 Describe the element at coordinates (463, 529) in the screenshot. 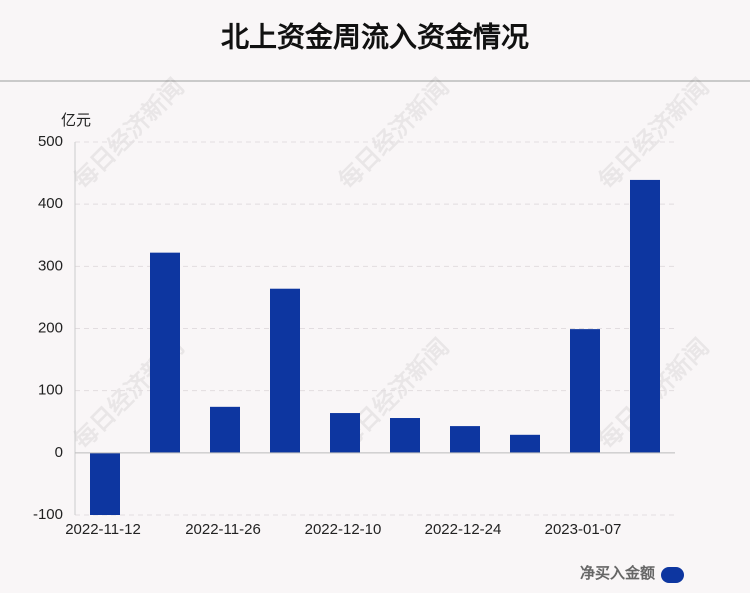

I see `x-tick-label: 2022-12-24` at that location.